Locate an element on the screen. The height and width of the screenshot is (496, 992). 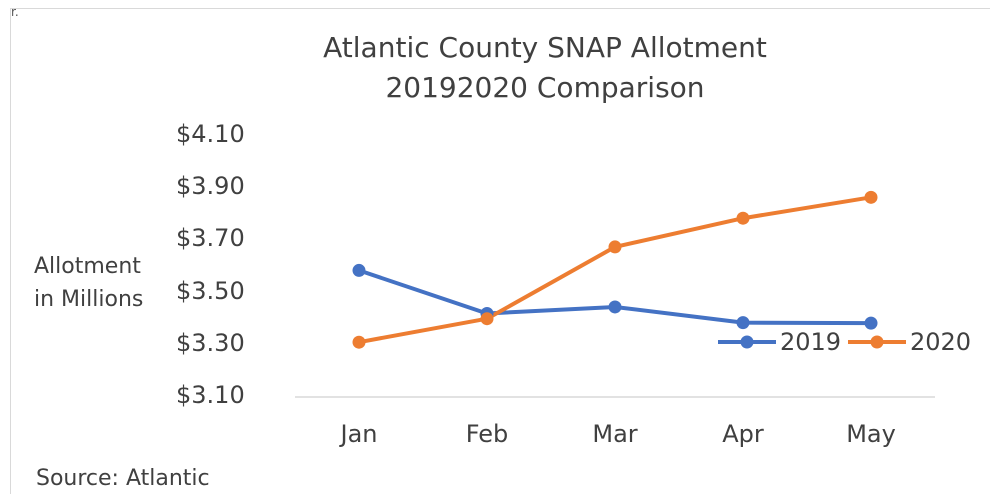
y-axis-label: Allotment in Millions is located at coordinates (88, 283).